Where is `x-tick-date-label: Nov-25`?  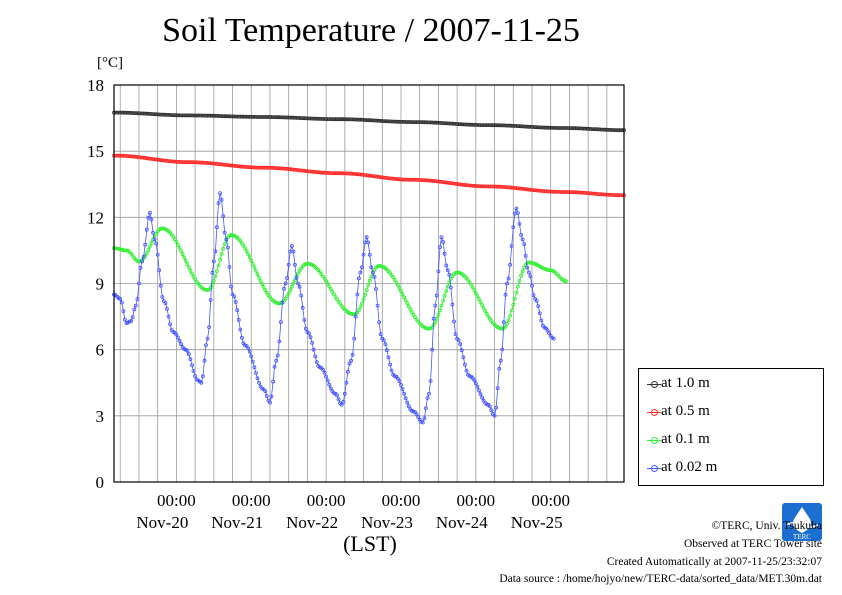
x-tick-date-label: Nov-25 is located at coordinates (537, 522).